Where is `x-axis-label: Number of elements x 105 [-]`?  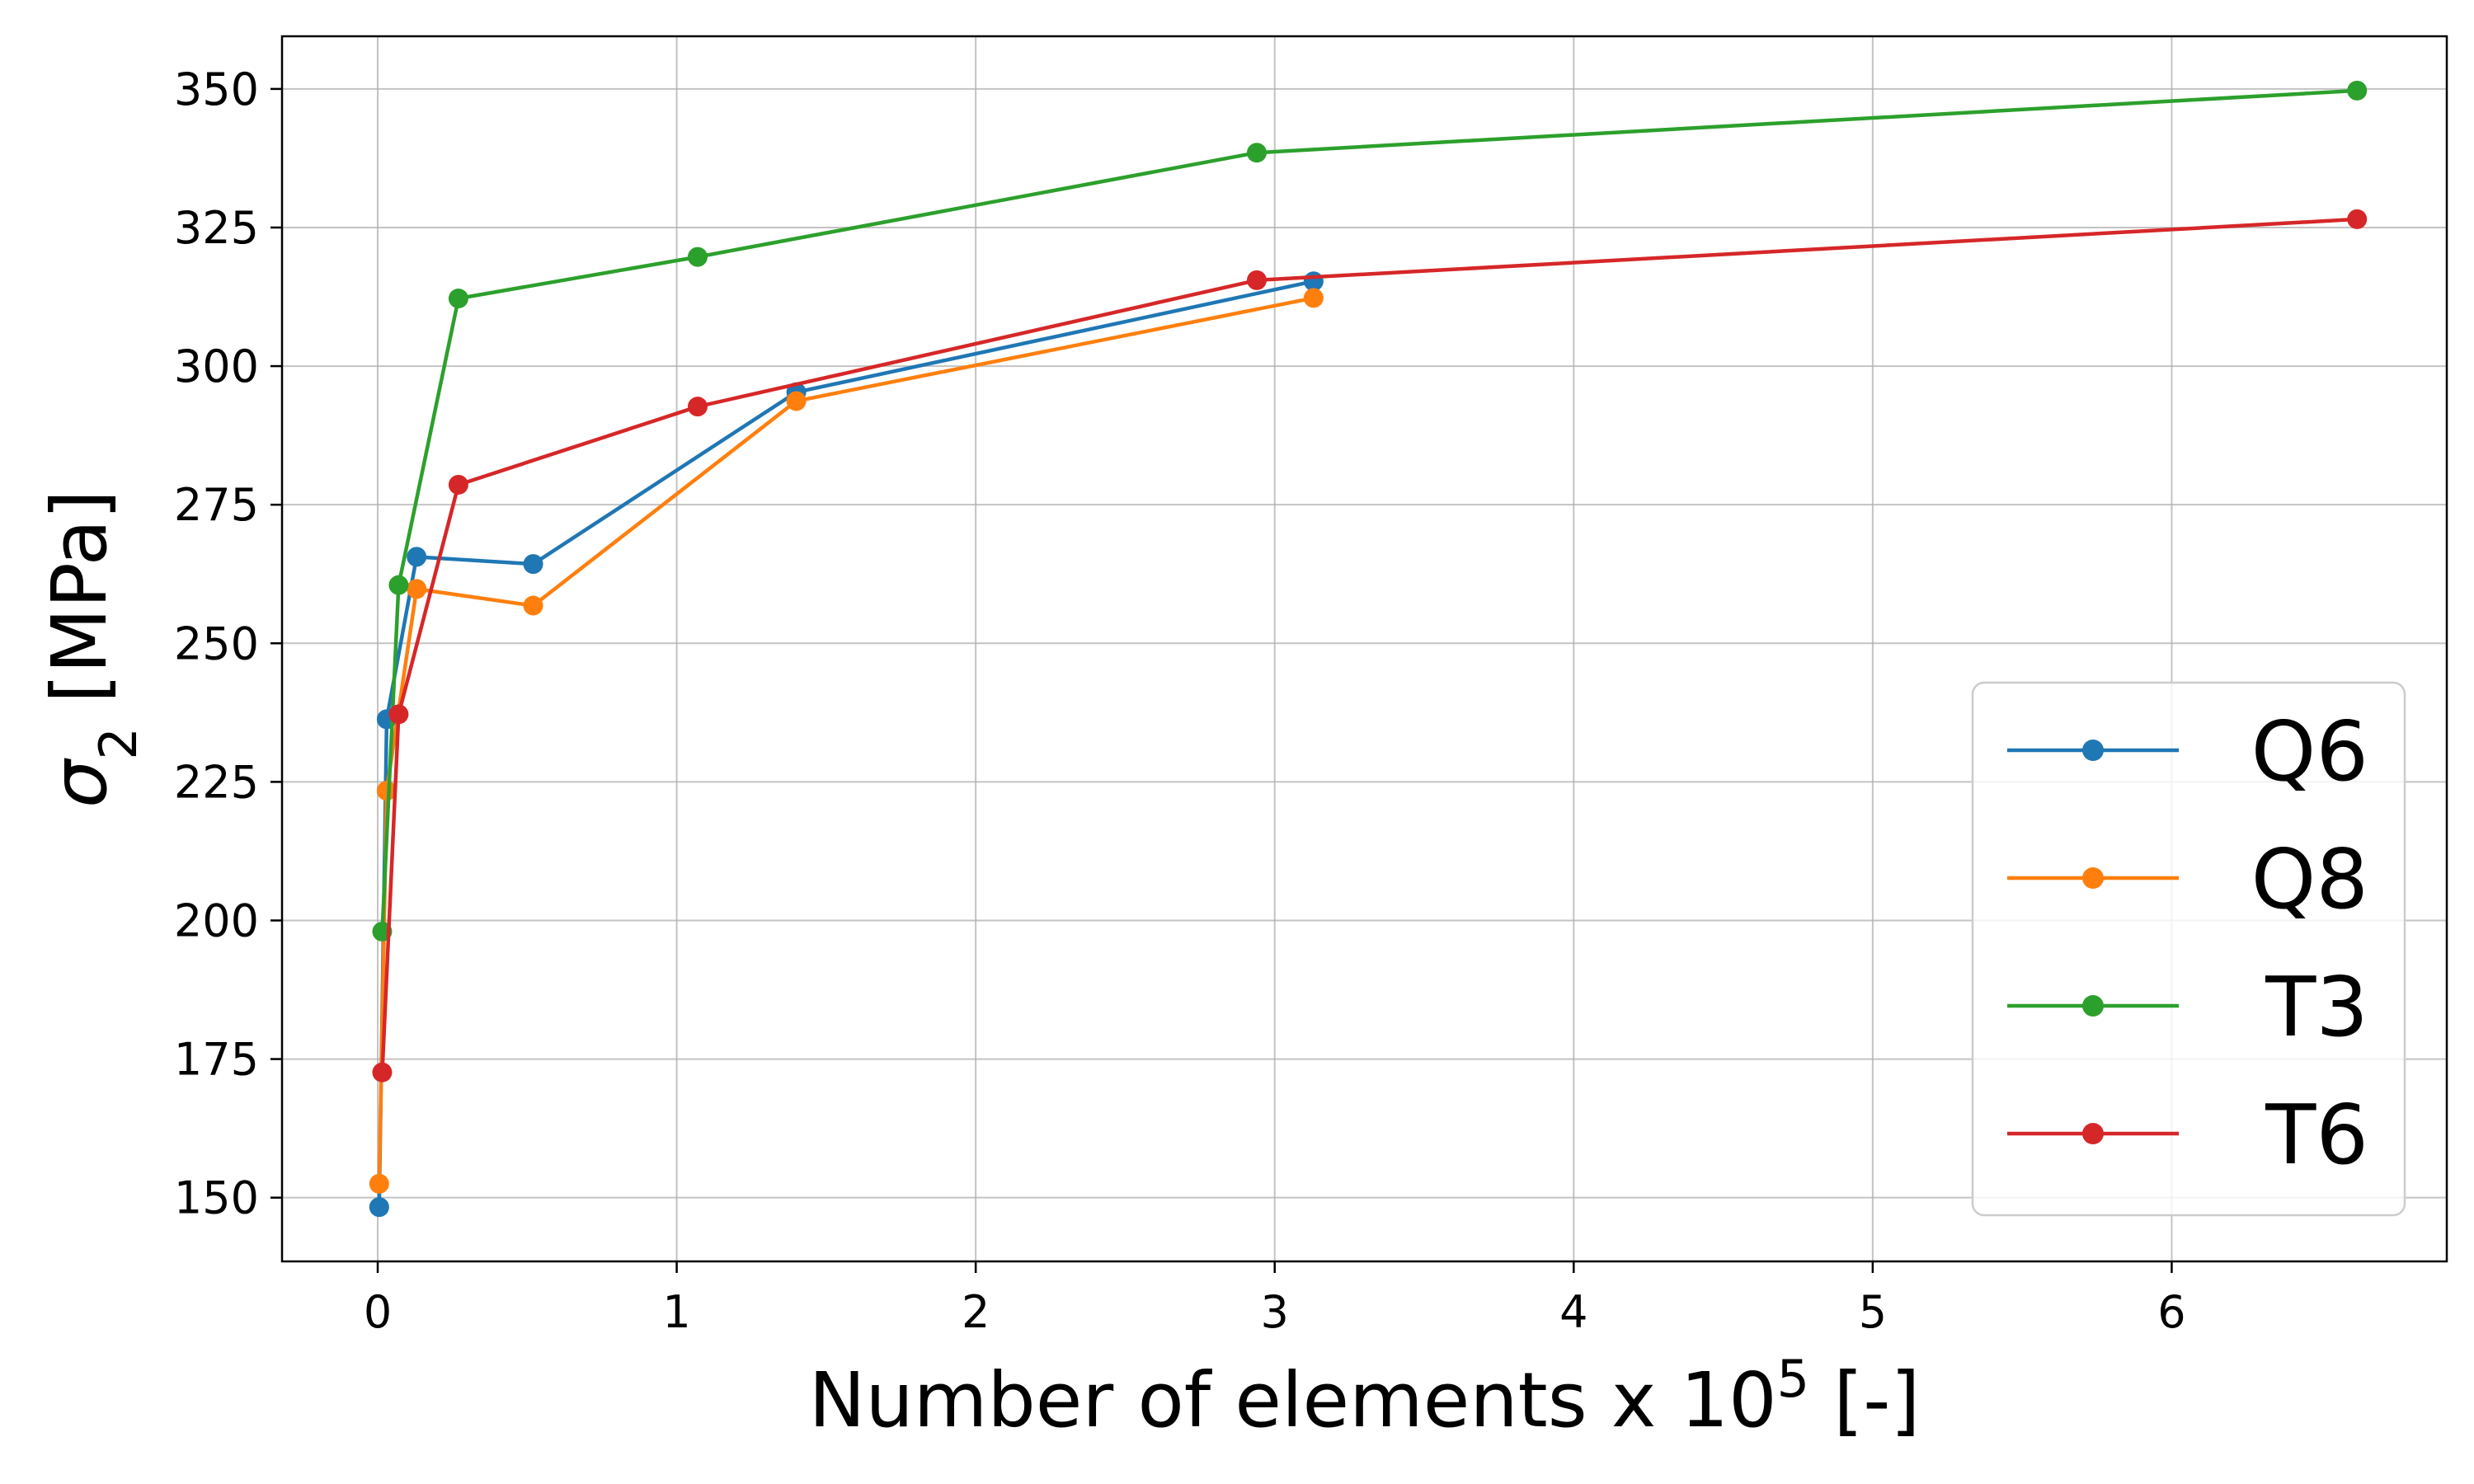 x-axis-label: Number of elements x 105 [-] is located at coordinates (1365, 1397).